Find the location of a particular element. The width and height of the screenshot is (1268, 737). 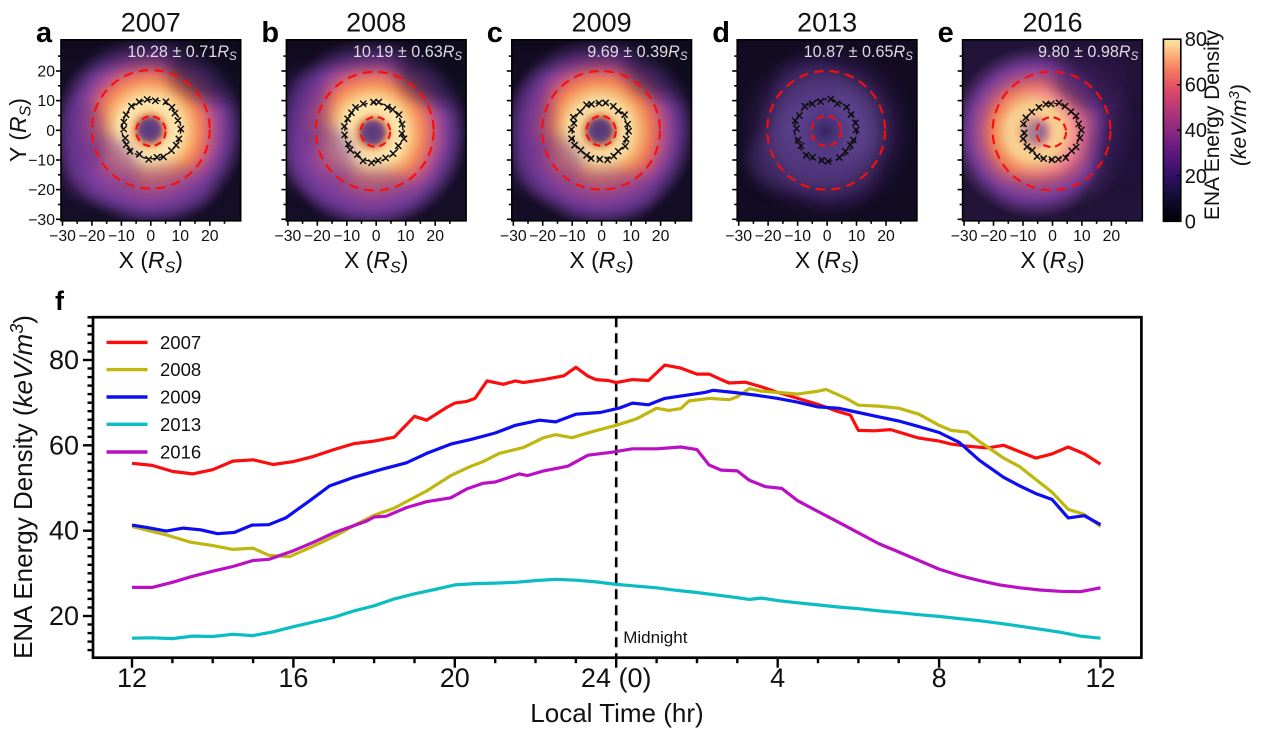

svg-text: X (RS) is located at coordinates (601, 262).